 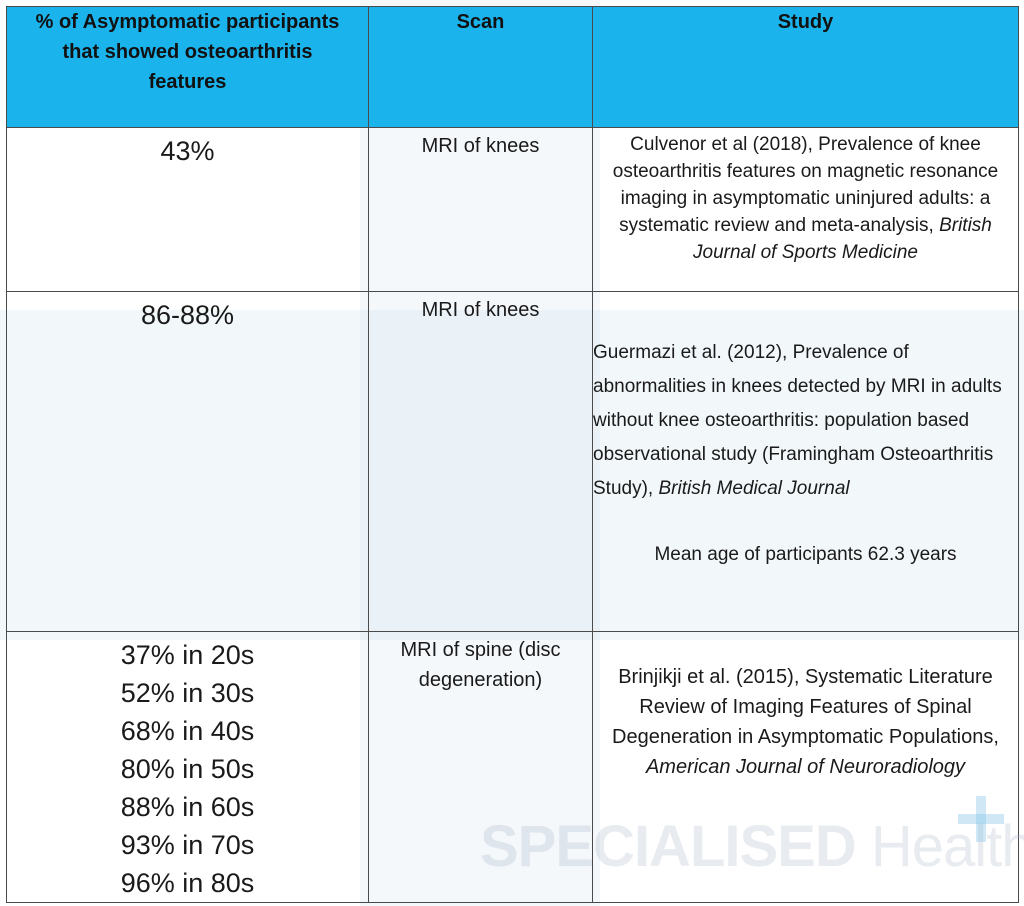 I want to click on percent-age-item: 68% in 40s, so click(x=187, y=731).